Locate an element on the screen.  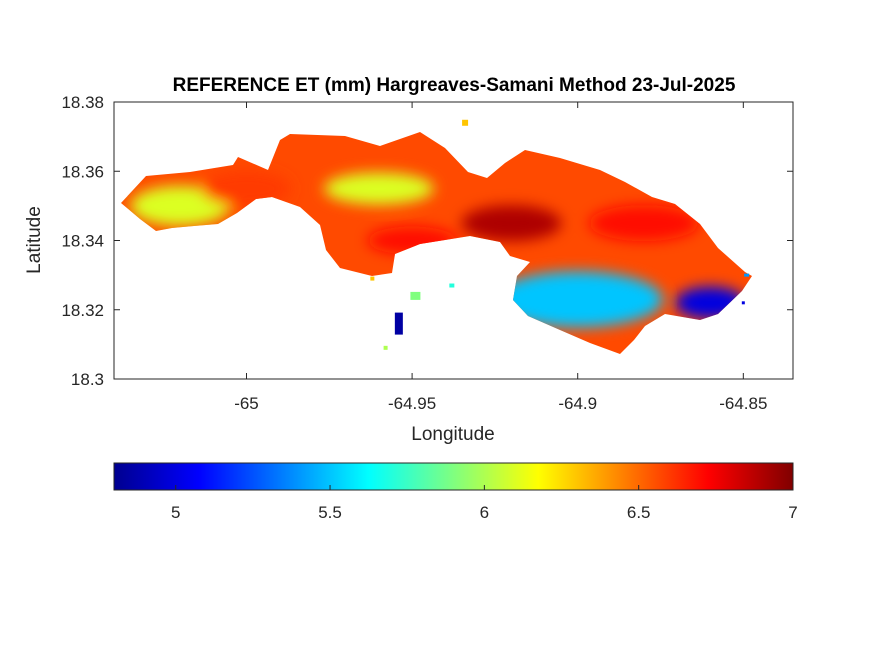
colorbar-tick-label: 5 is located at coordinates (175, 512).